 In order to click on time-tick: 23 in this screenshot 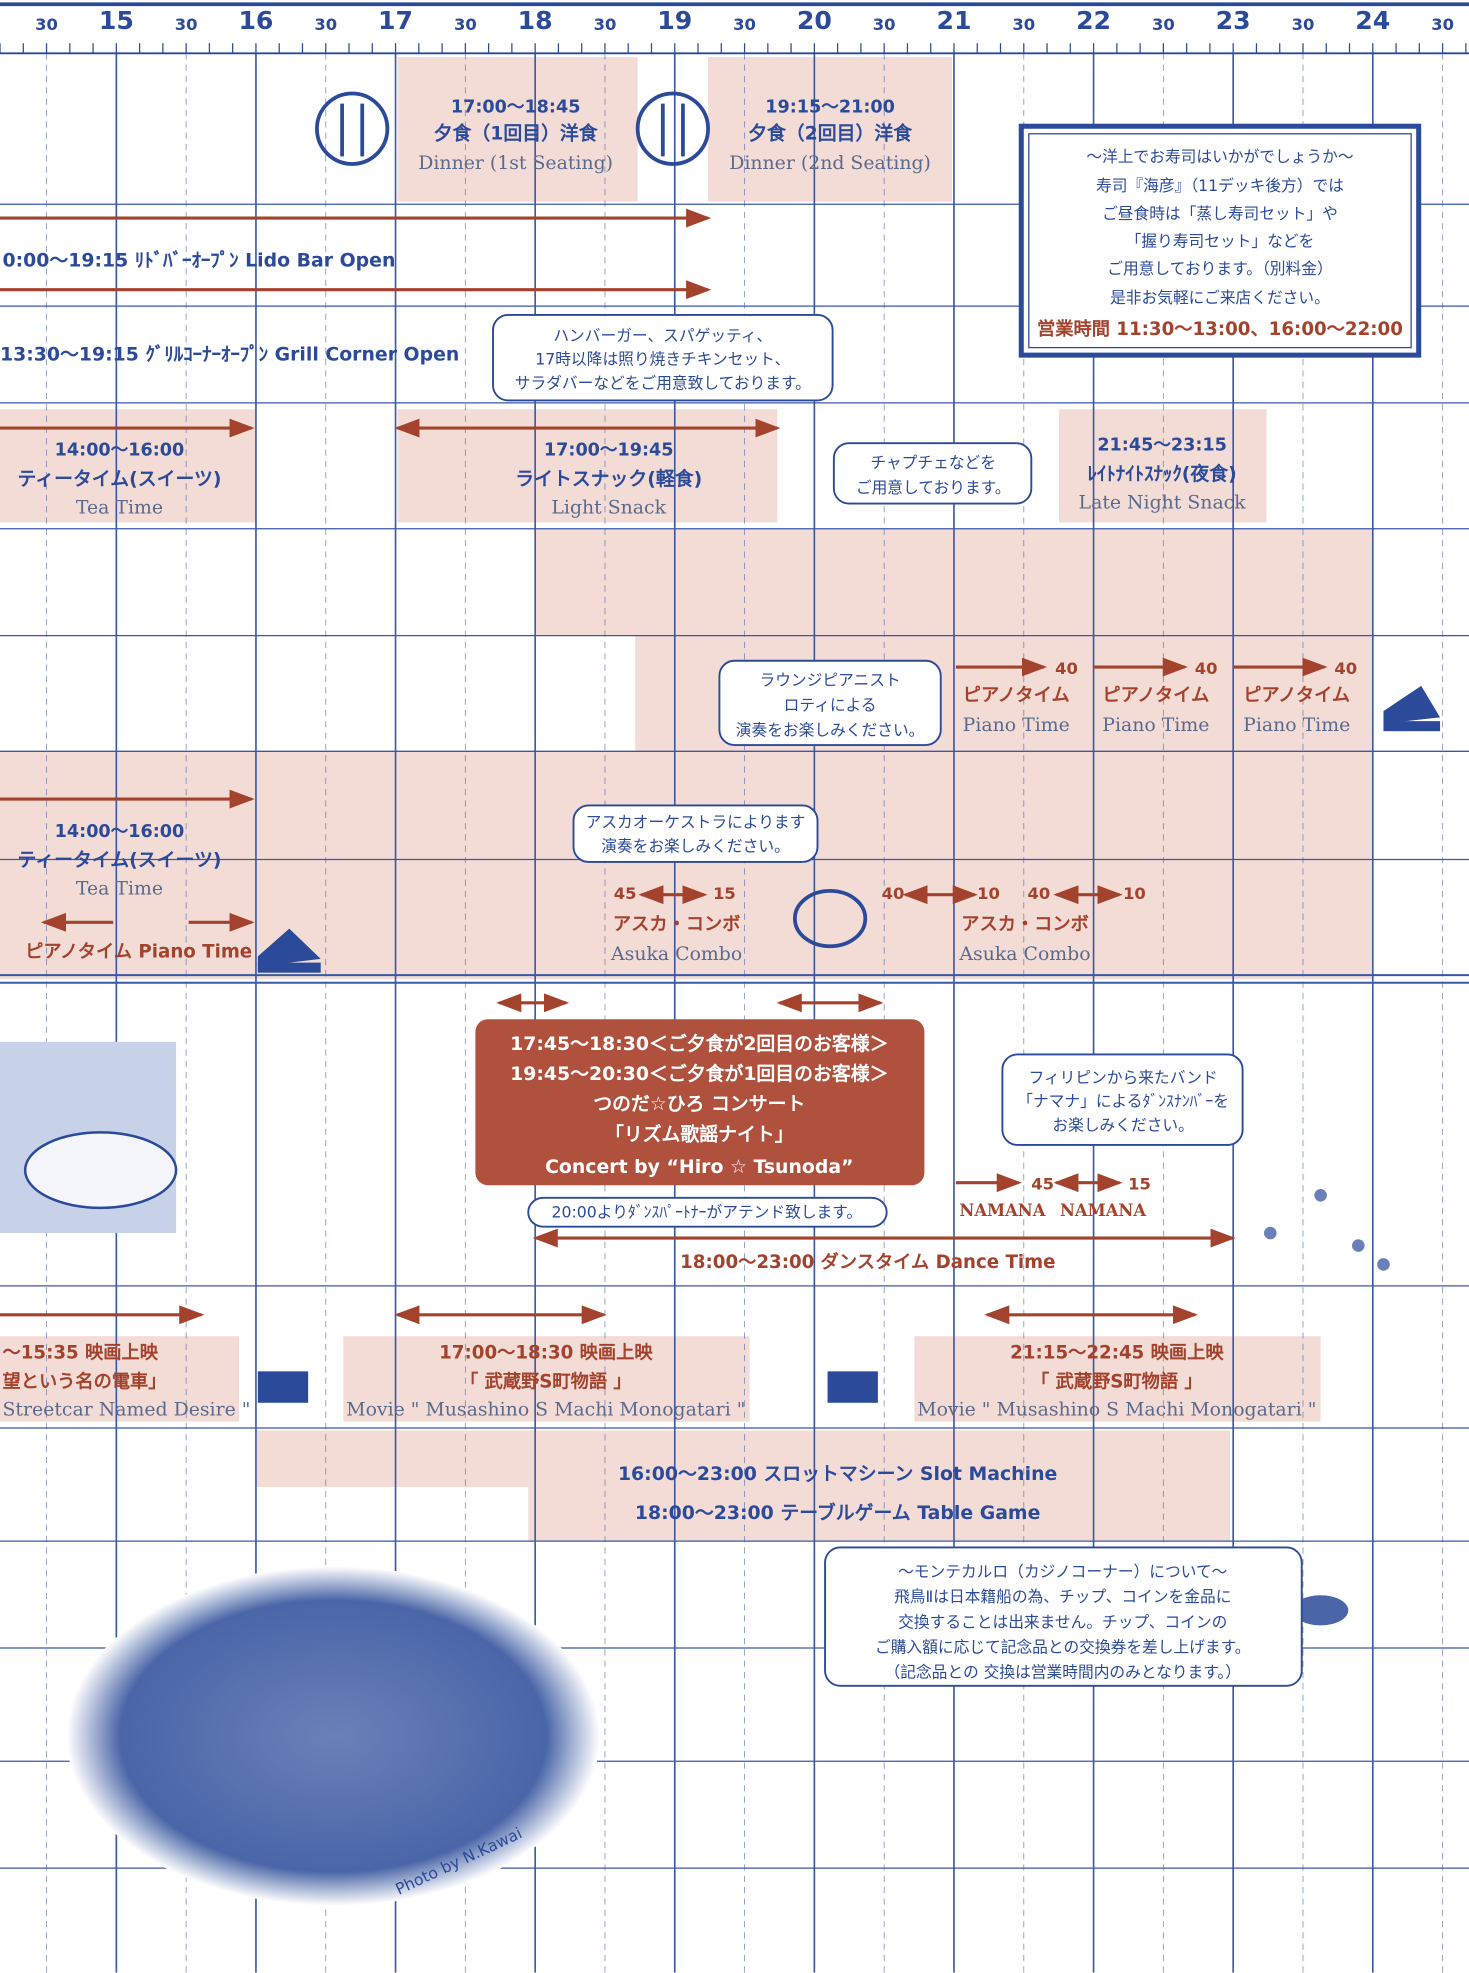, I will do `click(1233, 20)`.